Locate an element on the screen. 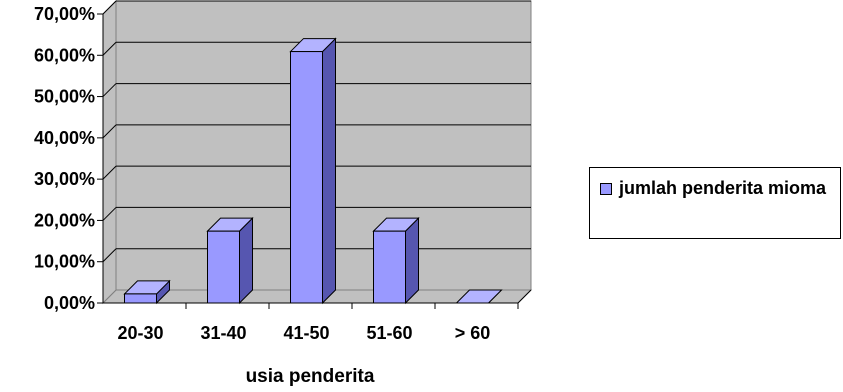 Image resolution: width=843 pixels, height=392 pixels. x-tick-label: 41-50 is located at coordinates (306, 333).